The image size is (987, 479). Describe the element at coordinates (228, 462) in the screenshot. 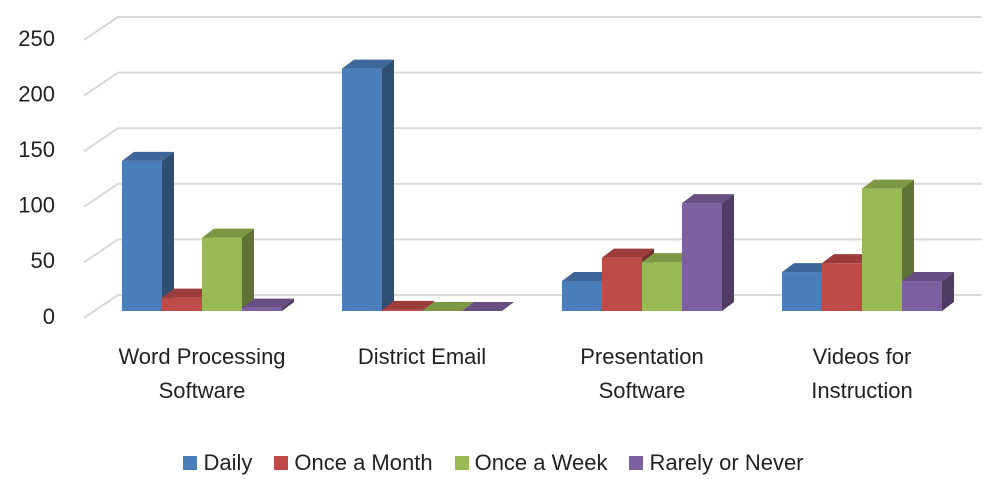

I see `legend-label: Daily` at that location.